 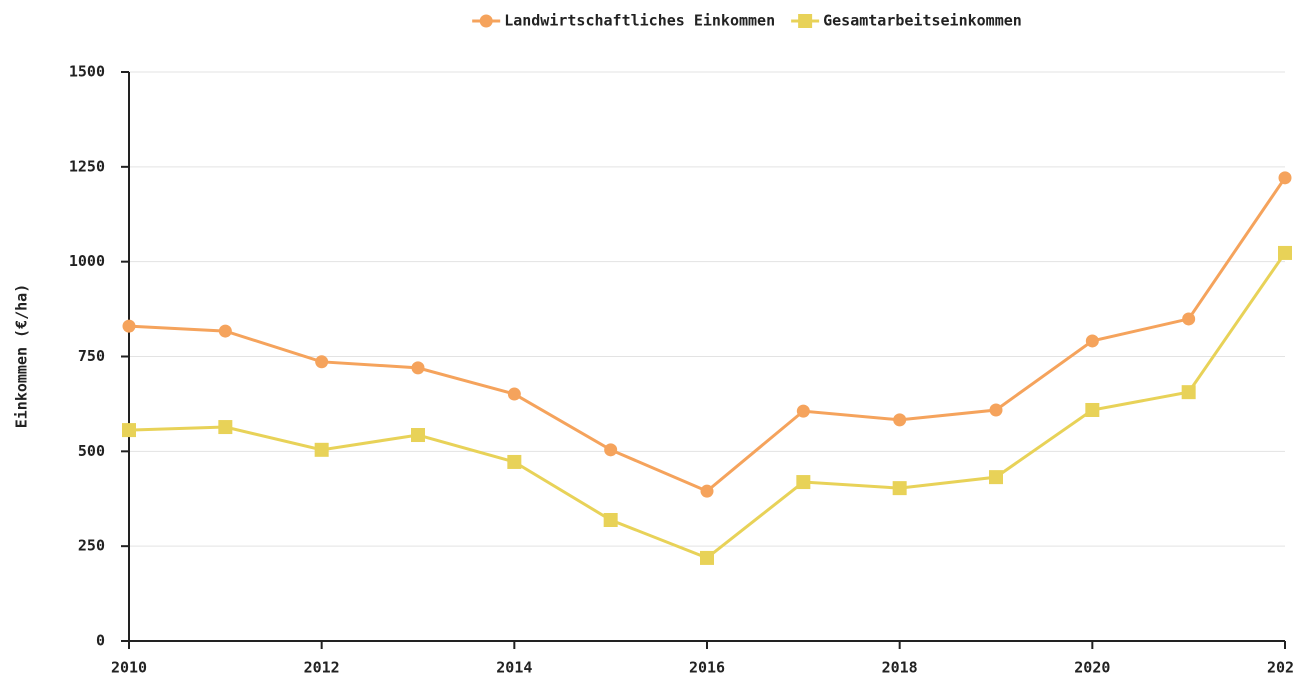 What do you see at coordinates (922, 21) in the screenshot?
I see `legend-label: Gesamtarbeitseinkommen` at bounding box center [922, 21].